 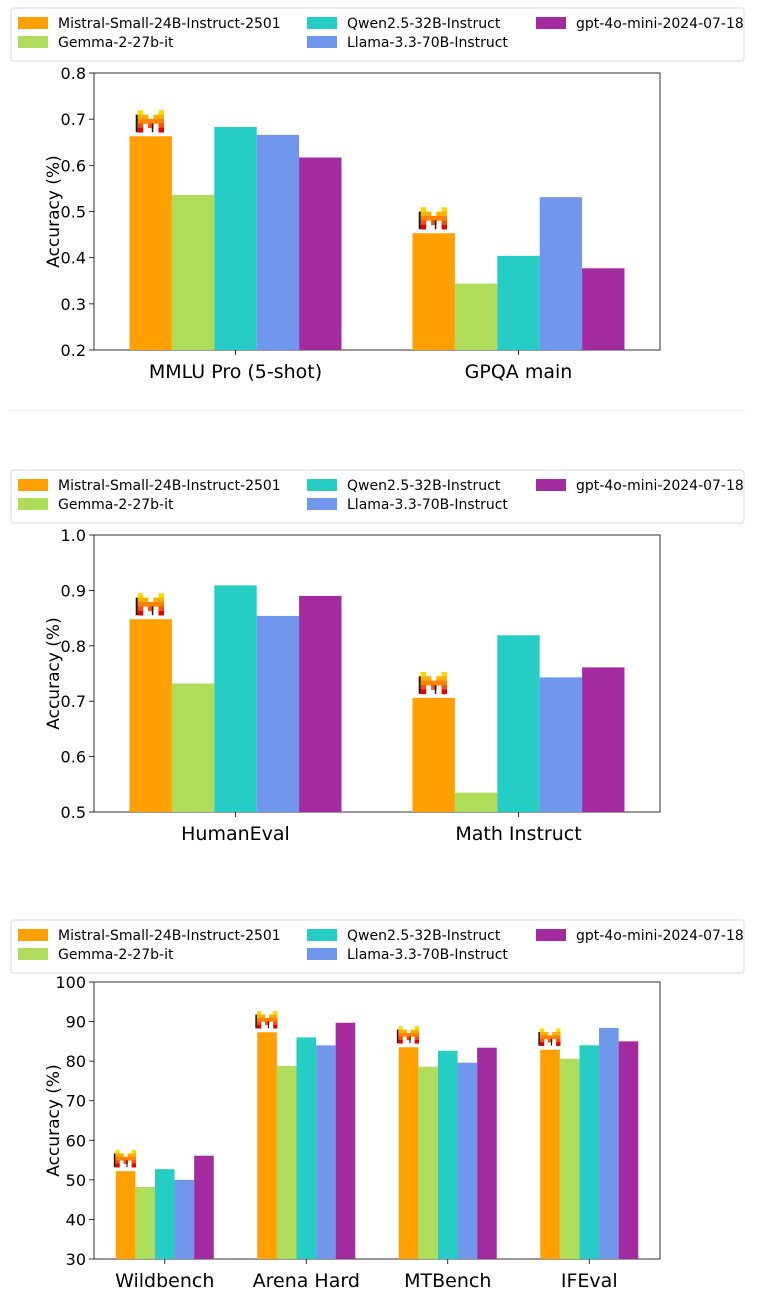 I want to click on y-tick-label: 0.7, so click(x=73, y=701).